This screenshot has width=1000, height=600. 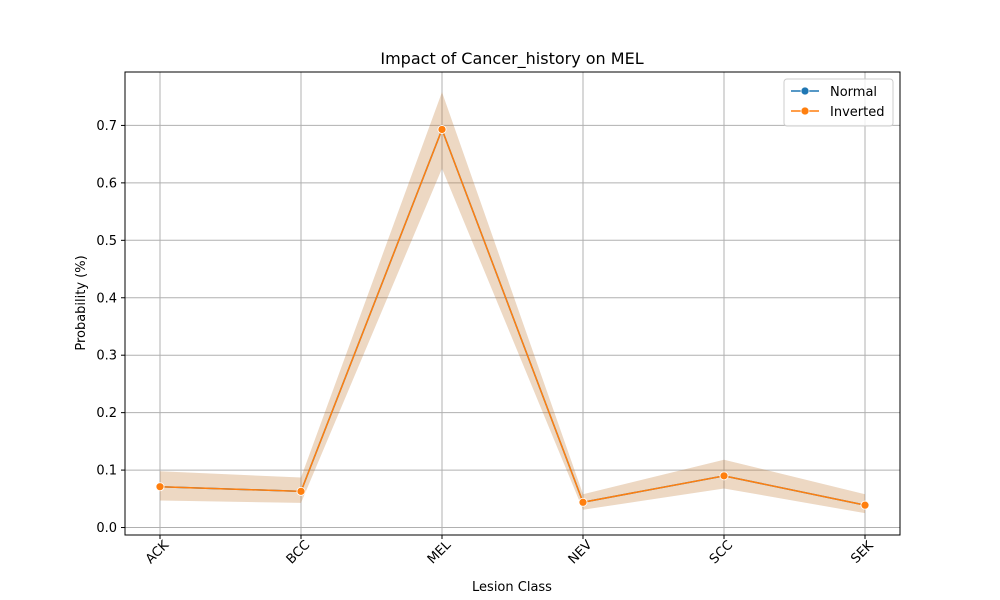 I want to click on legend-marker-inverted, so click(x=805, y=111).